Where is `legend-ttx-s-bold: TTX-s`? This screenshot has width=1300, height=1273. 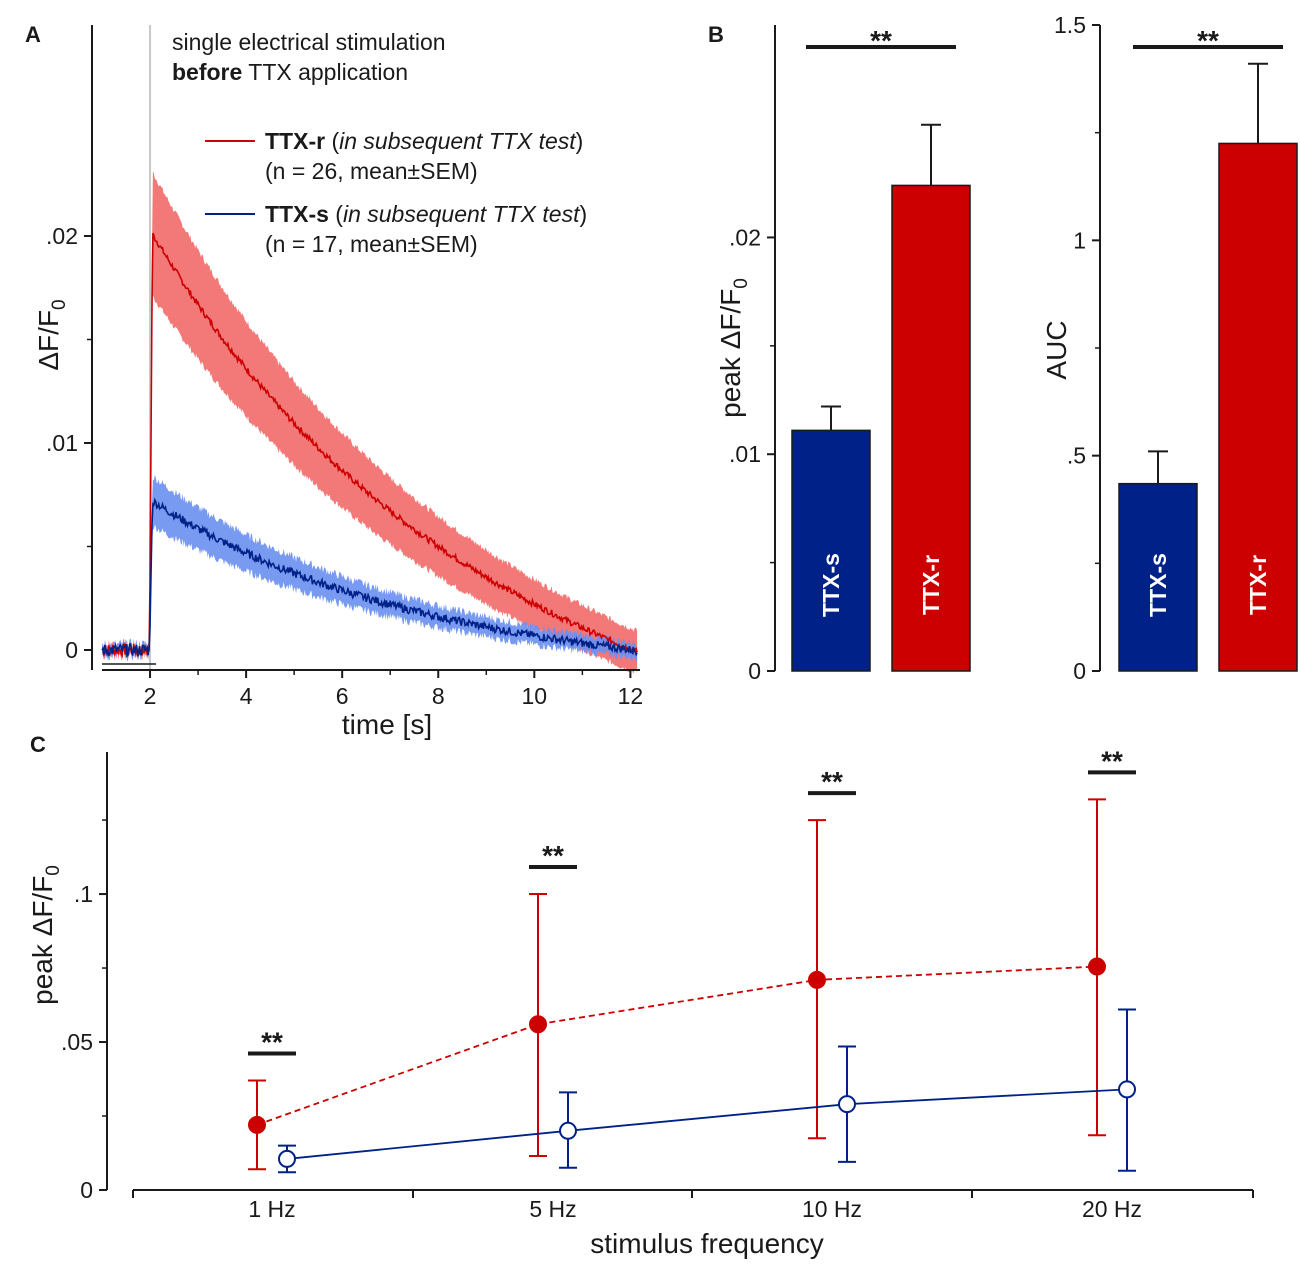 legend-ttx-s-bold: TTX-s is located at coordinates (297, 214).